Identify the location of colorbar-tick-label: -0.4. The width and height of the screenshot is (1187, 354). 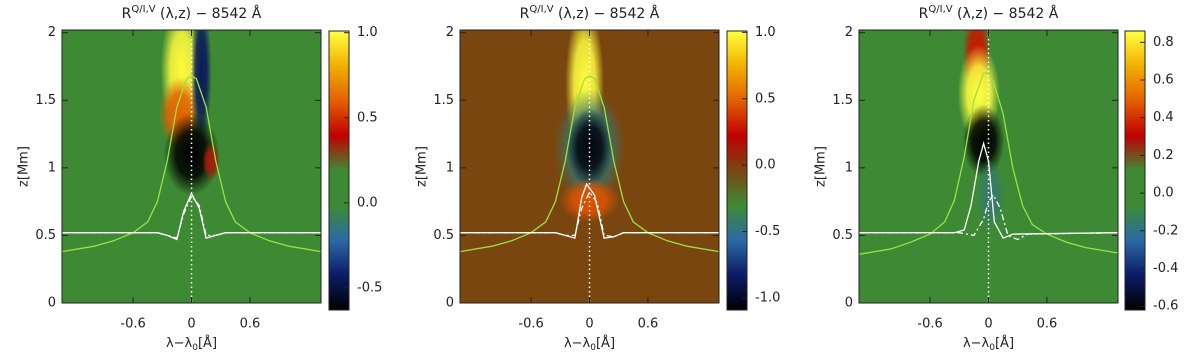
(1165, 268).